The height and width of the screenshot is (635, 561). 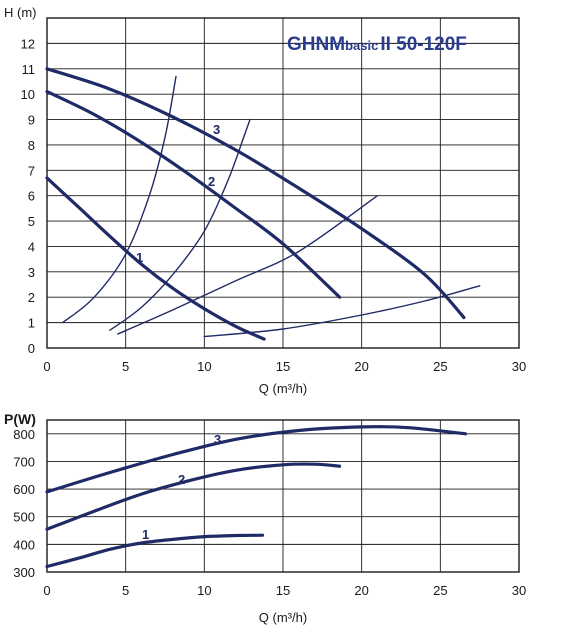 What do you see at coordinates (31, 170) in the screenshot?
I see `y-tick-label: 7` at bounding box center [31, 170].